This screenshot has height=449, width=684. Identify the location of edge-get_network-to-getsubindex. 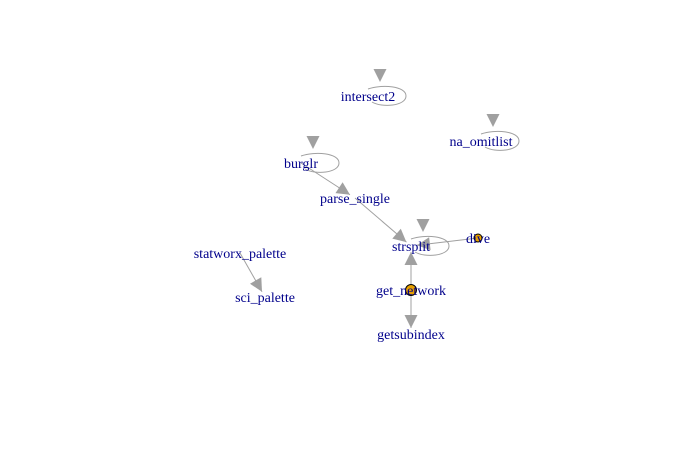
(411, 309).